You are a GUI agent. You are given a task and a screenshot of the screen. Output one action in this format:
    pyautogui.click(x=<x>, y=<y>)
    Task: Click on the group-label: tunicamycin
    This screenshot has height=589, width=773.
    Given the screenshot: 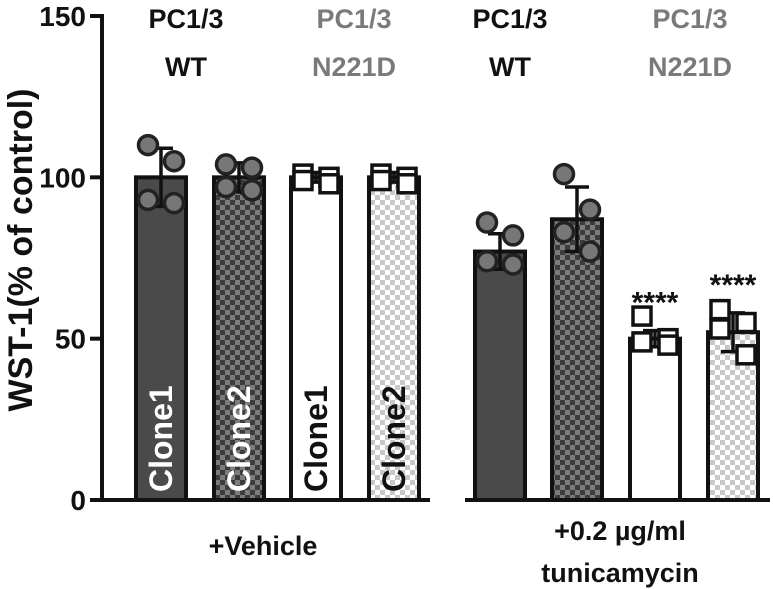 What is the action you would take?
    pyautogui.click(x=620, y=573)
    